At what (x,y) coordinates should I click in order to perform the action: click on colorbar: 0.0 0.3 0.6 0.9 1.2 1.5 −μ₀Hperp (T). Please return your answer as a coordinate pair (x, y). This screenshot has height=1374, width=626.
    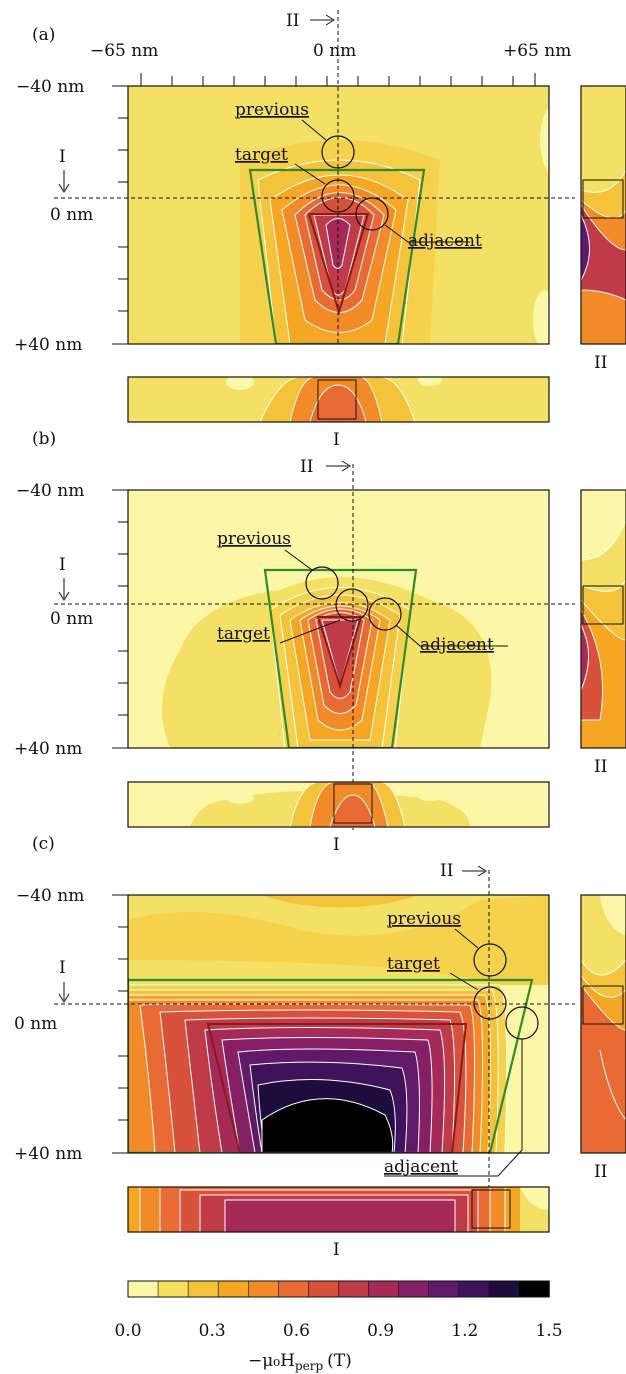
    Looking at the image, I should click on (338, 1326).